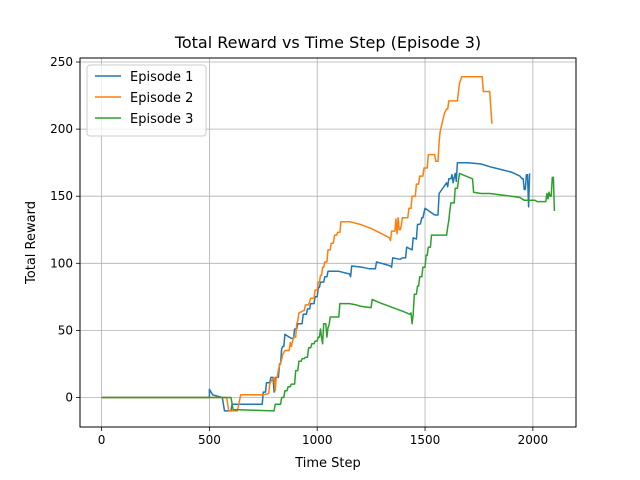  I want to click on legend: Episode 1 Episode 2 Episode 3, so click(146, 100).